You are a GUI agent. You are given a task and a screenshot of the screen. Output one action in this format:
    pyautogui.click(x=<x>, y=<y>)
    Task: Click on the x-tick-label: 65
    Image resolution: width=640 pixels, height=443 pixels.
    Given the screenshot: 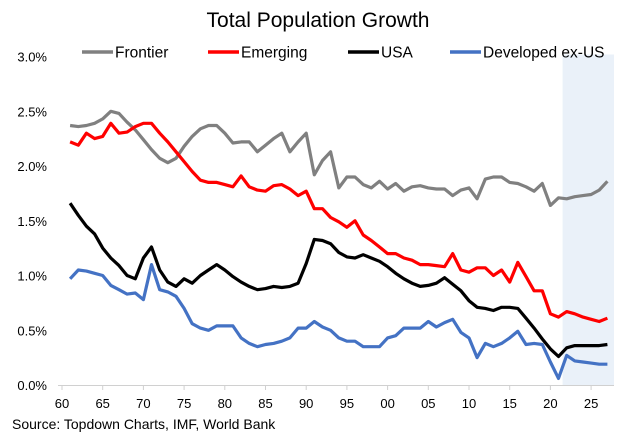 What is the action you would take?
    pyautogui.click(x=102, y=403)
    